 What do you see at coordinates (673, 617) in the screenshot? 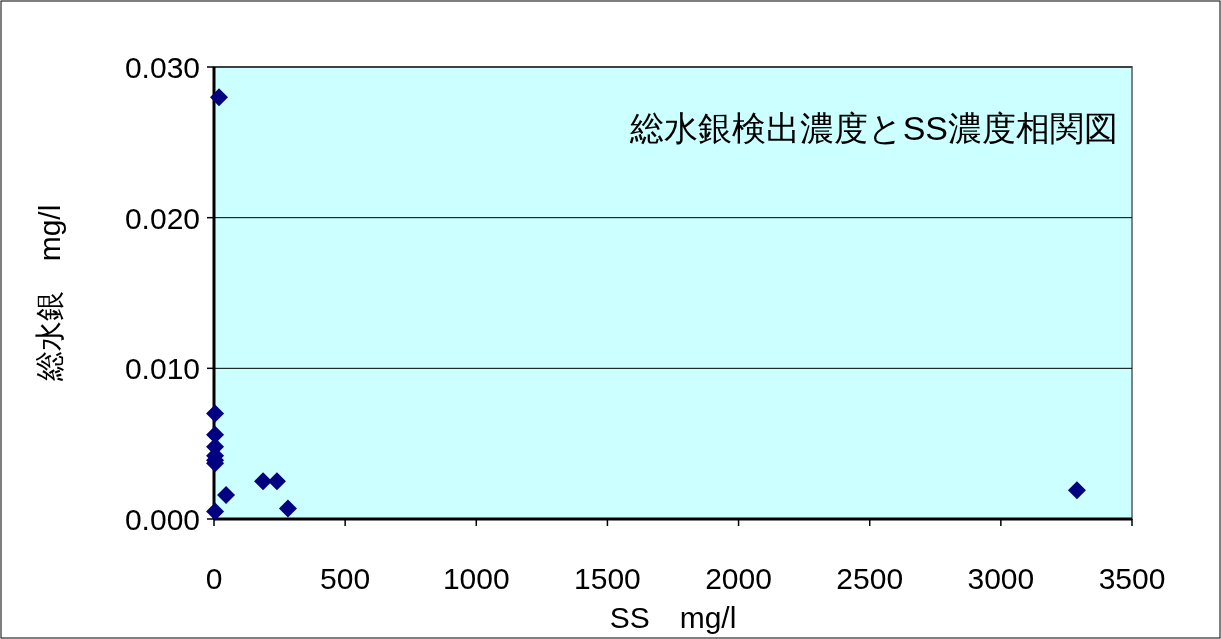
I see `x-axis-title: SS mg/l` at bounding box center [673, 617].